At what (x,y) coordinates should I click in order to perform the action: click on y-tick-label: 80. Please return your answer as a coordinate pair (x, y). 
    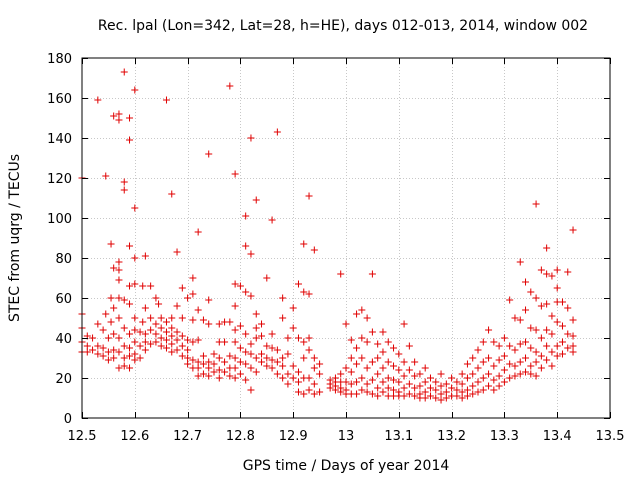
    Looking at the image, I should click on (63, 259).